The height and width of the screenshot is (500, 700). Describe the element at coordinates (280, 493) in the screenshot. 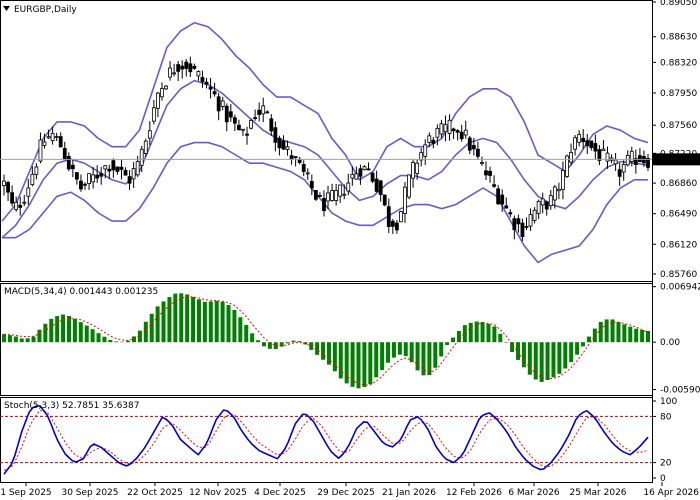

I see `x-axis-label: 4 Dec 2025` at that location.